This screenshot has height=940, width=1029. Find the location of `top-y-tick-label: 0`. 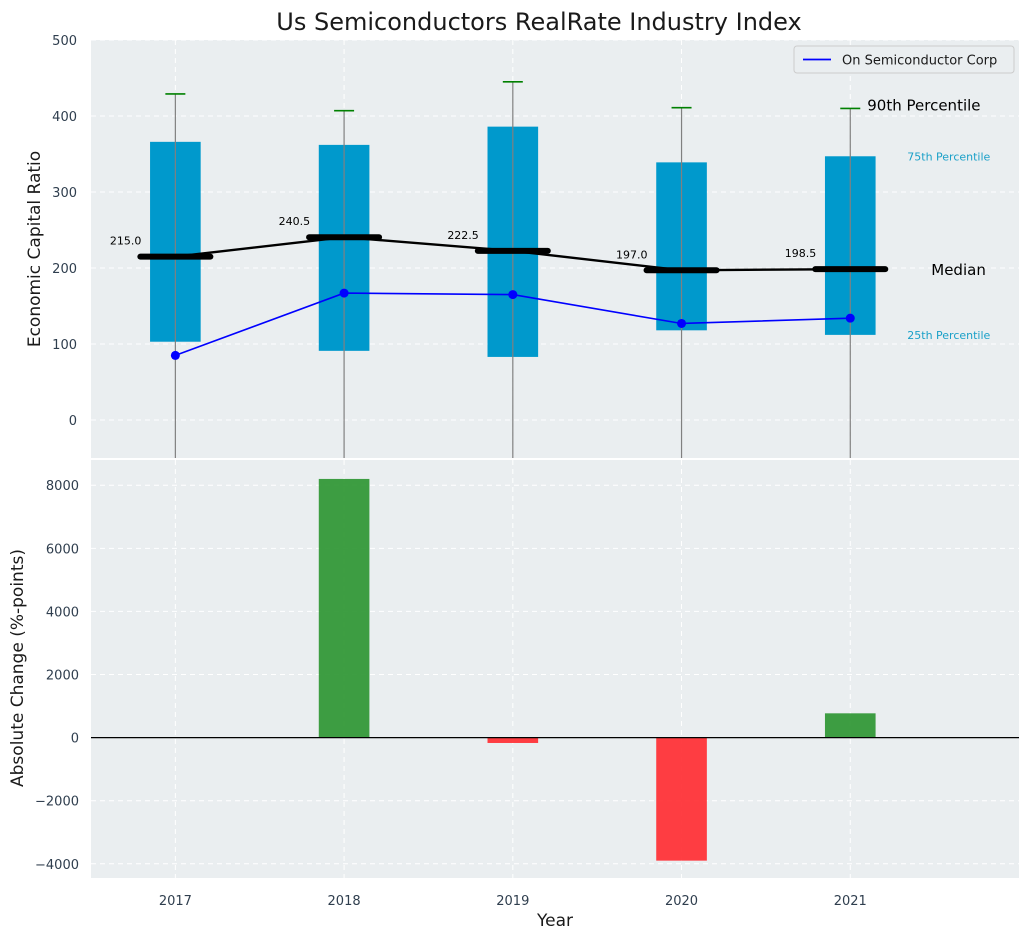

top-y-tick-label: 0 is located at coordinates (73, 421).